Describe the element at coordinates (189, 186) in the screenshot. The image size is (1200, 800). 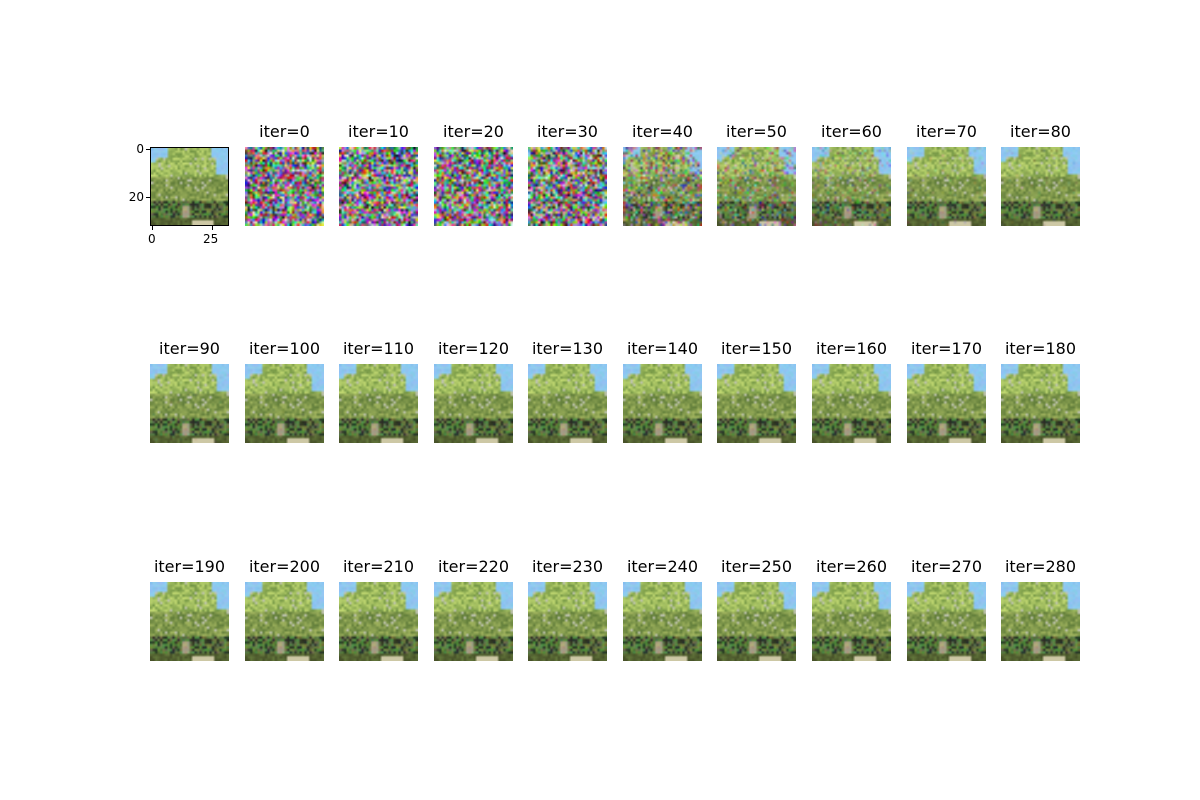
I see `reference-image` at that location.